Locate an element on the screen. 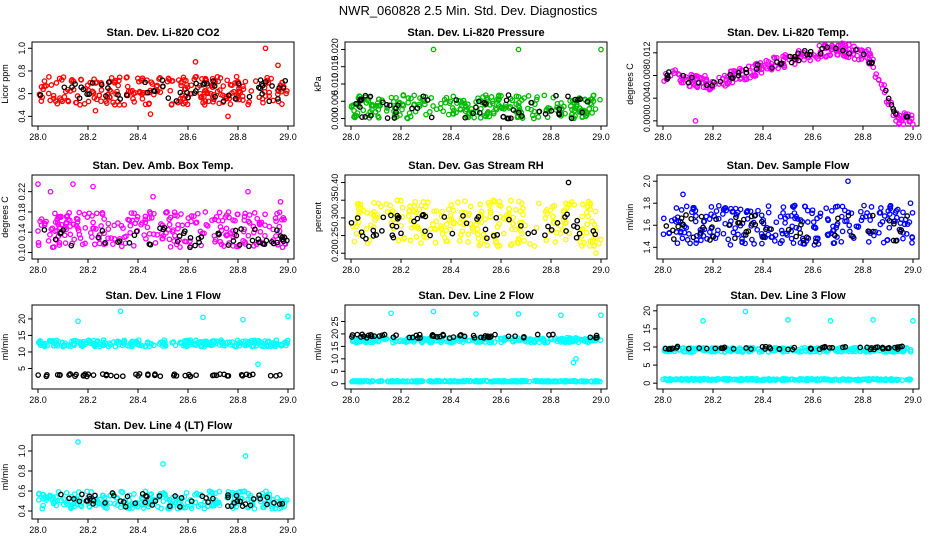 This screenshot has width=936, height=540. plot-frame is located at coordinates (163, 217).